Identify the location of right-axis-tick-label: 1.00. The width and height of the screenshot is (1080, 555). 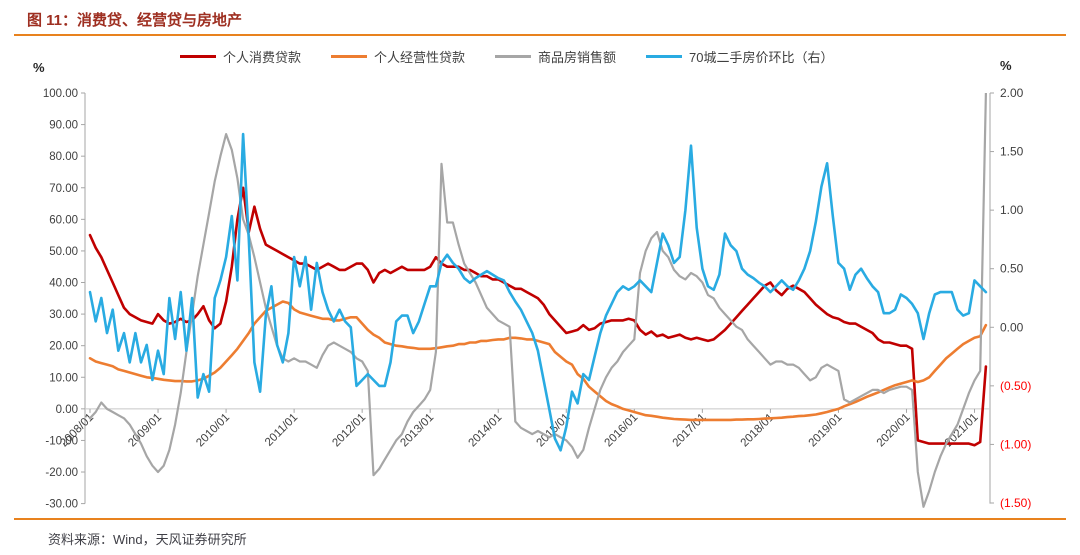
(1012, 210).